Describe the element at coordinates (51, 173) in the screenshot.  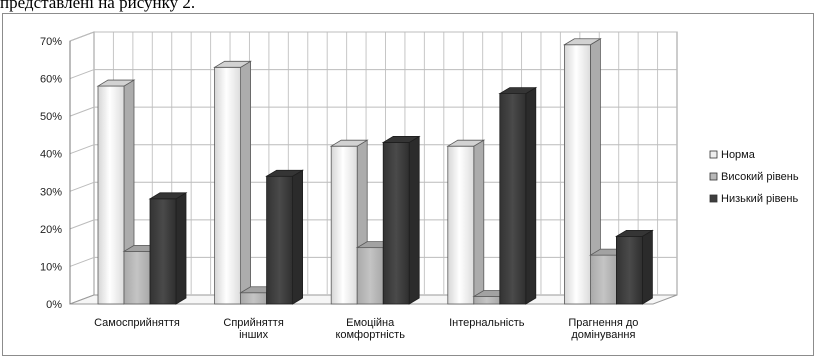
I see `y-axis-ticks: 0% 10% 20% 30% 40% 50% 60% 70%` at that location.